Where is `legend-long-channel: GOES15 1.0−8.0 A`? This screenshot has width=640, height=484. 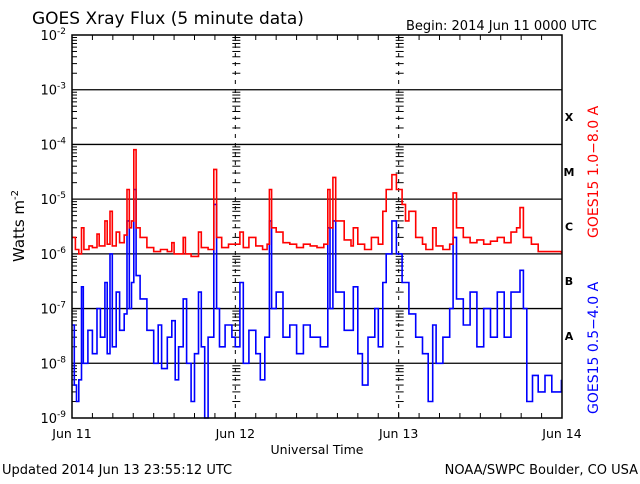
legend-long-channel: GOES15 1.0−8.0 A is located at coordinates (594, 171).